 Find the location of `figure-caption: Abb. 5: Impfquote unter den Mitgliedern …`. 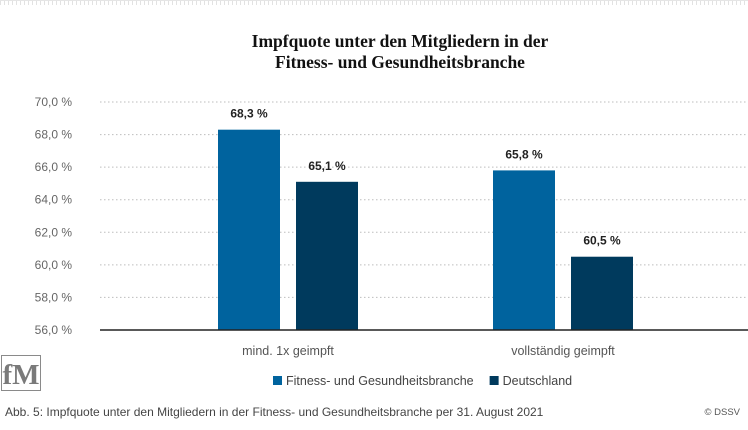

figure-caption: Abb. 5: Impfquote unter den Mitgliedern … is located at coordinates (274, 412).